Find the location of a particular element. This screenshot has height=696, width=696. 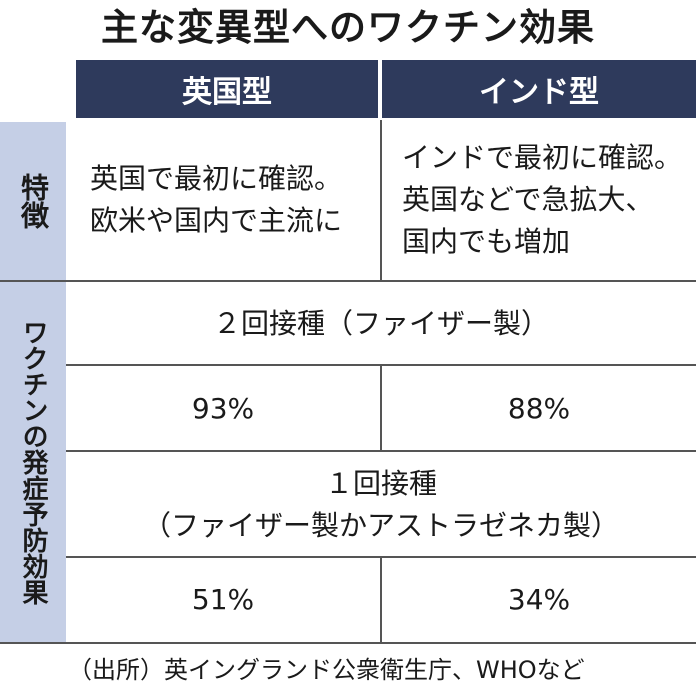

features-uk-line-1: 英国で最初に確認。 is located at coordinates (216, 178).